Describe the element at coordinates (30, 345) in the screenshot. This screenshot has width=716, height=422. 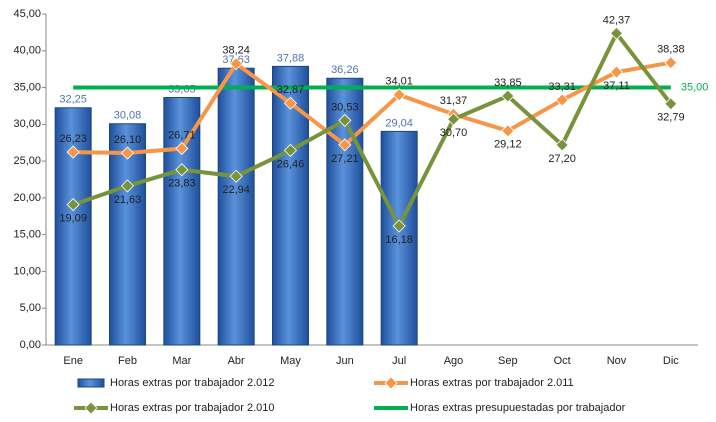
I see `y-tick-label: 0,00` at that location.